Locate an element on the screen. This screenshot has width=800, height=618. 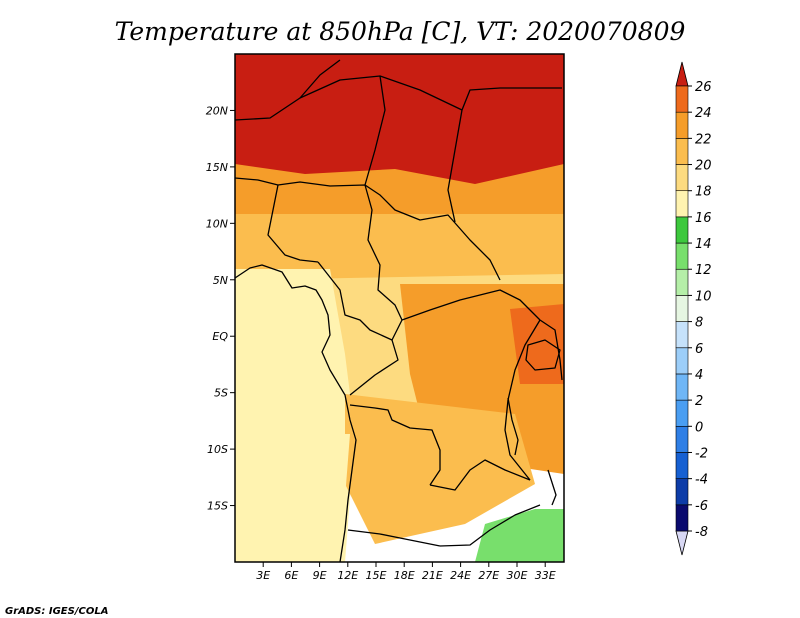
credit-label: GrADS: IGES/COLA is located at coordinates (56, 611).